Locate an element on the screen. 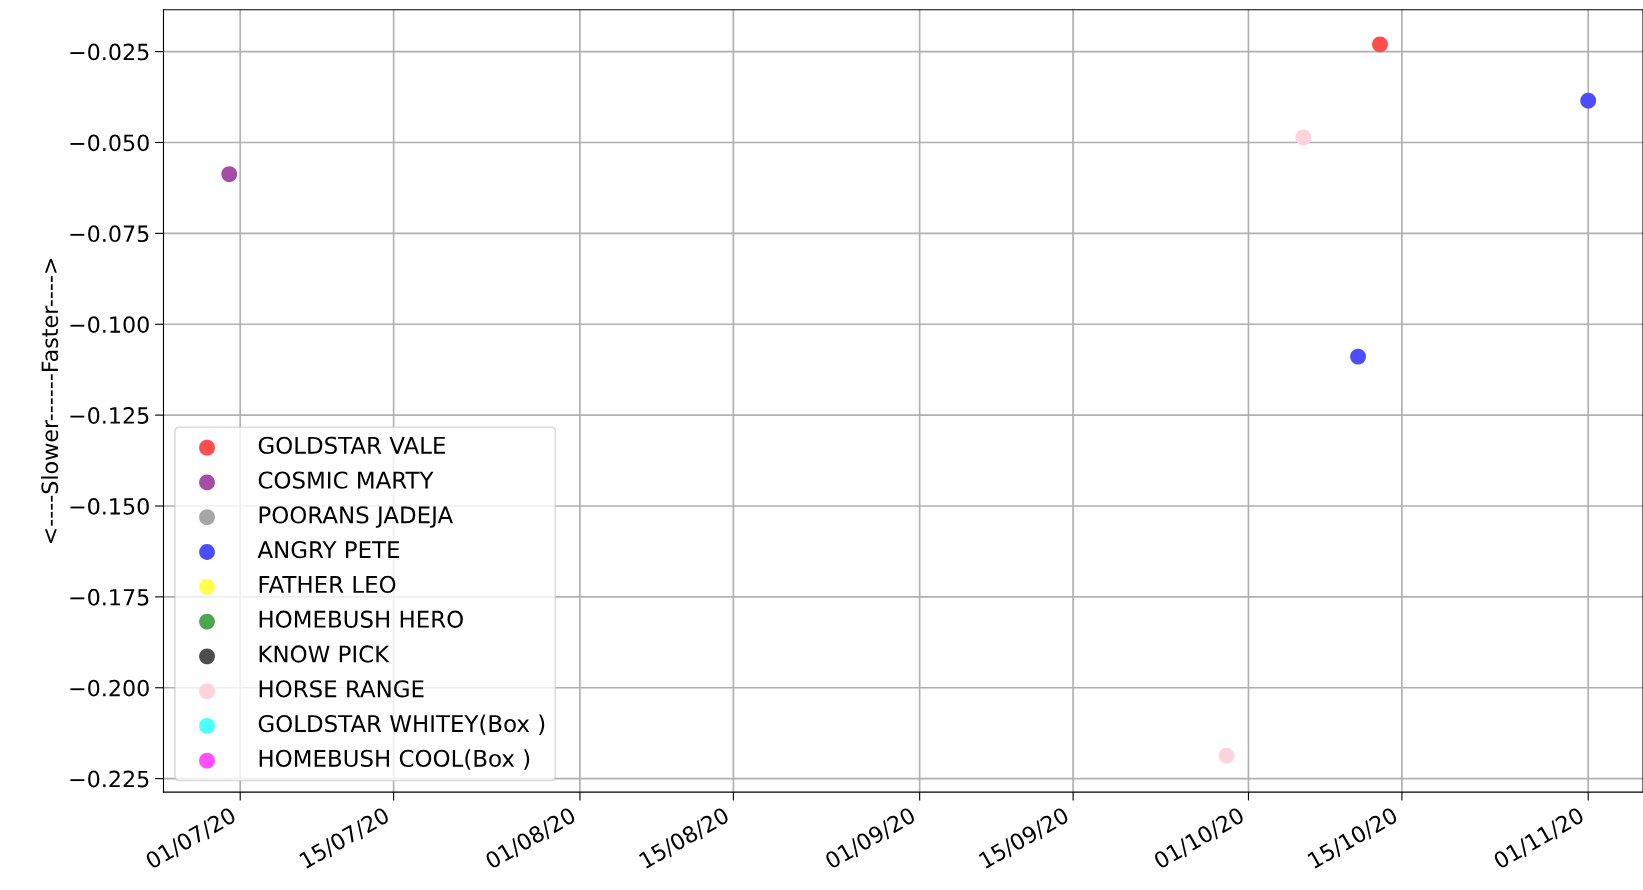  y-tick-label: −0.100 is located at coordinates (109, 324).